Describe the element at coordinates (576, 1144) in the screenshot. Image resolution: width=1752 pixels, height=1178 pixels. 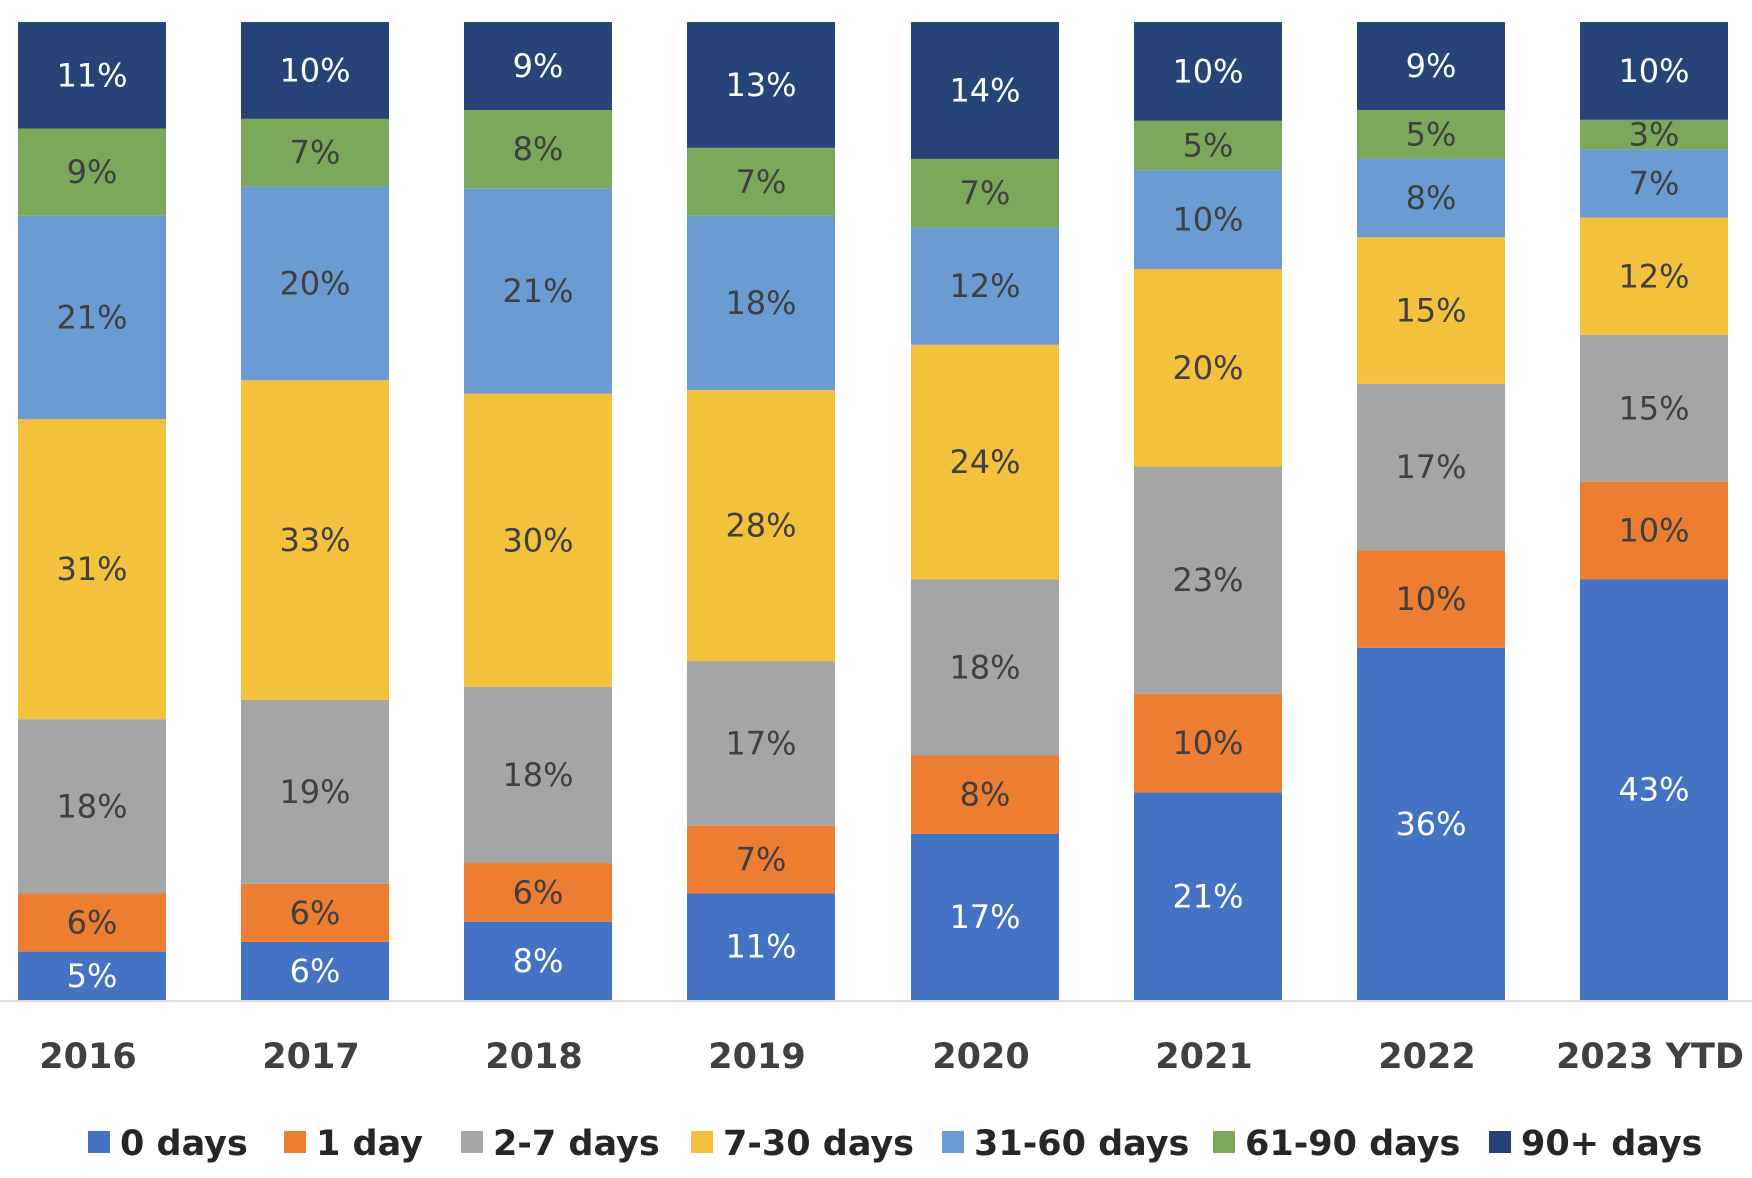
I see `legend-label: 2-7 days` at that location.